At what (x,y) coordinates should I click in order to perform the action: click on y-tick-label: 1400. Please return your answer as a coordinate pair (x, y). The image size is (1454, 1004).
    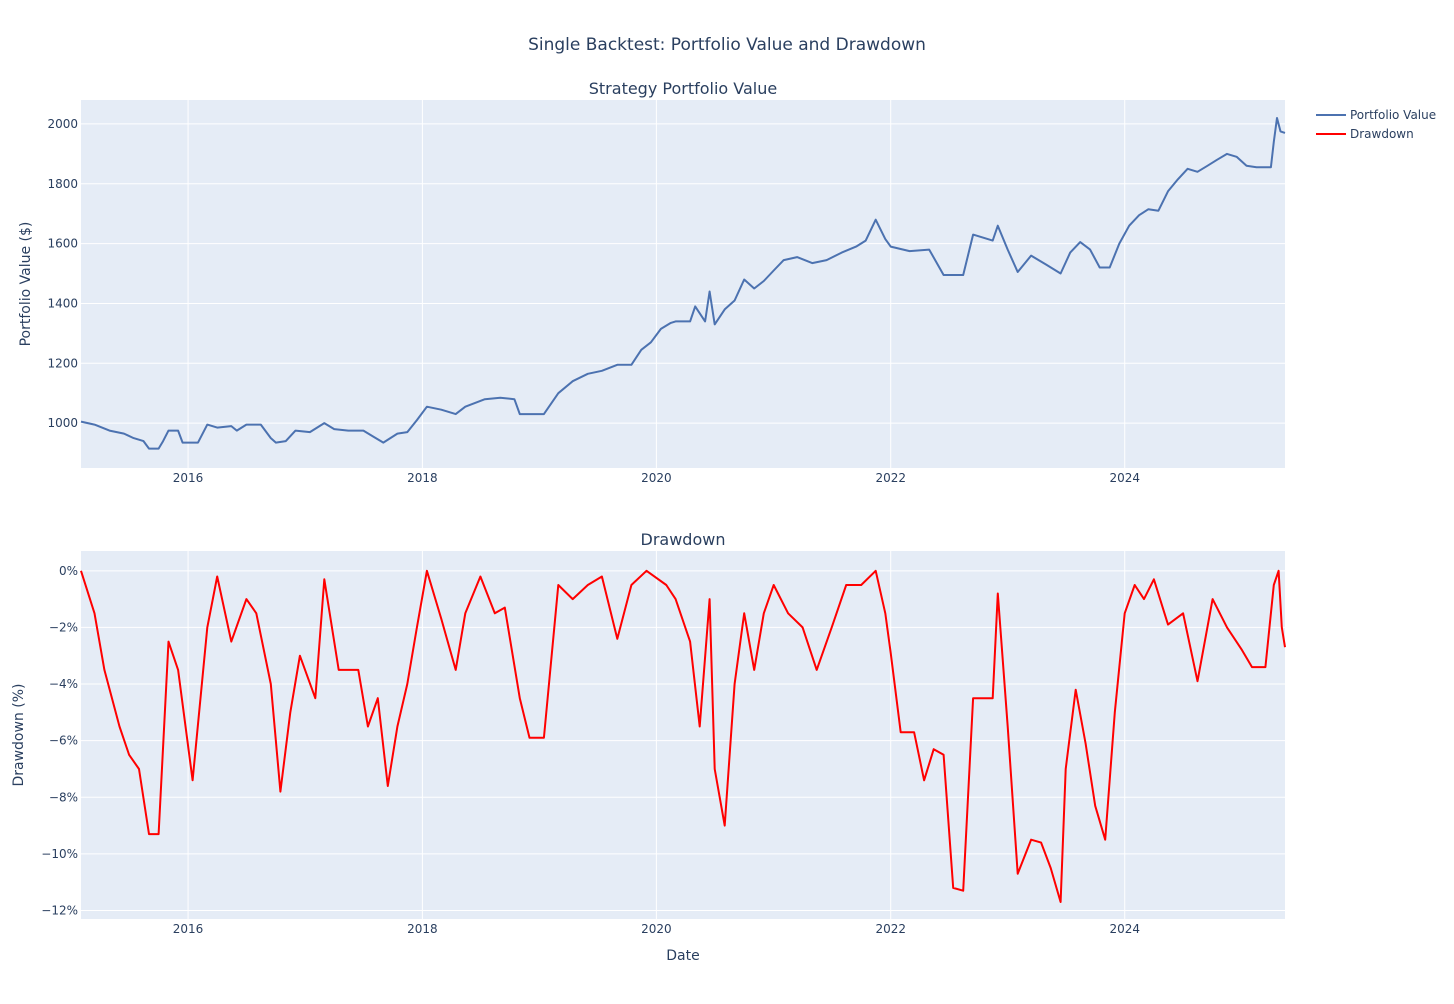
    Looking at the image, I should click on (62, 303).